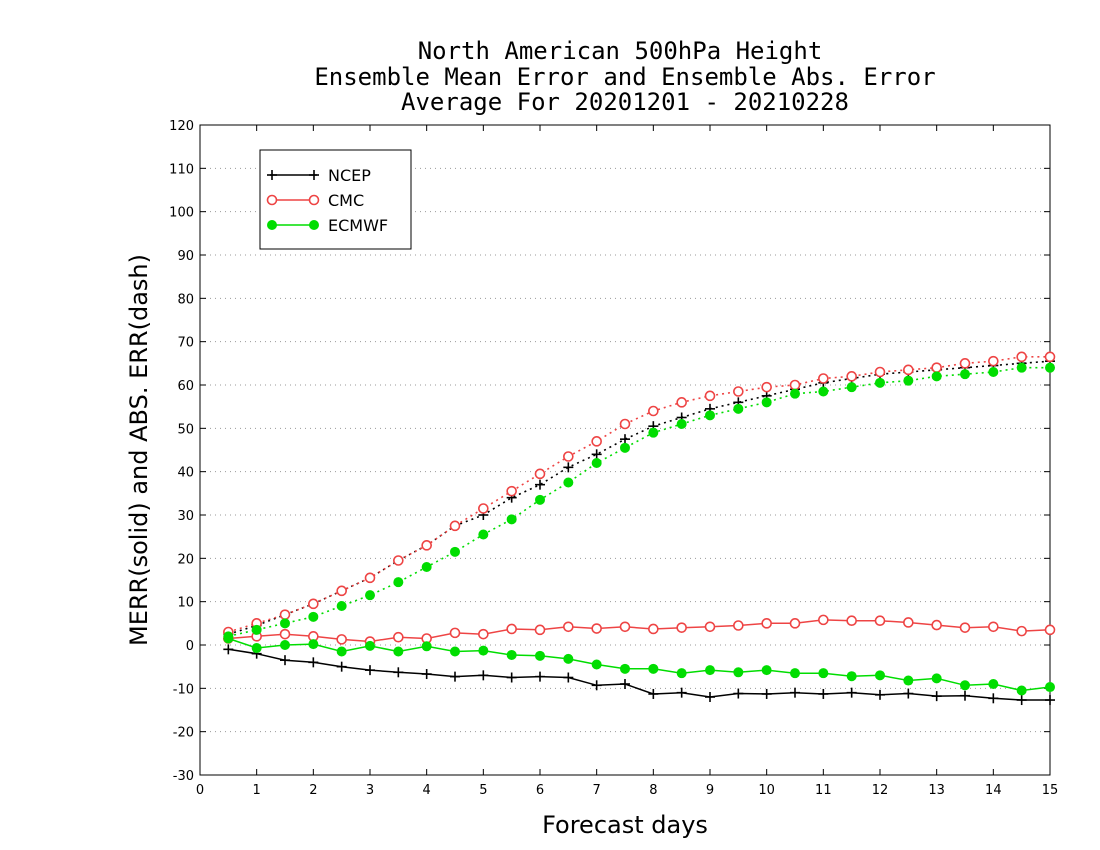  Describe the element at coordinates (625, 825) in the screenshot. I see `x-axis-label: Forecast days` at that location.